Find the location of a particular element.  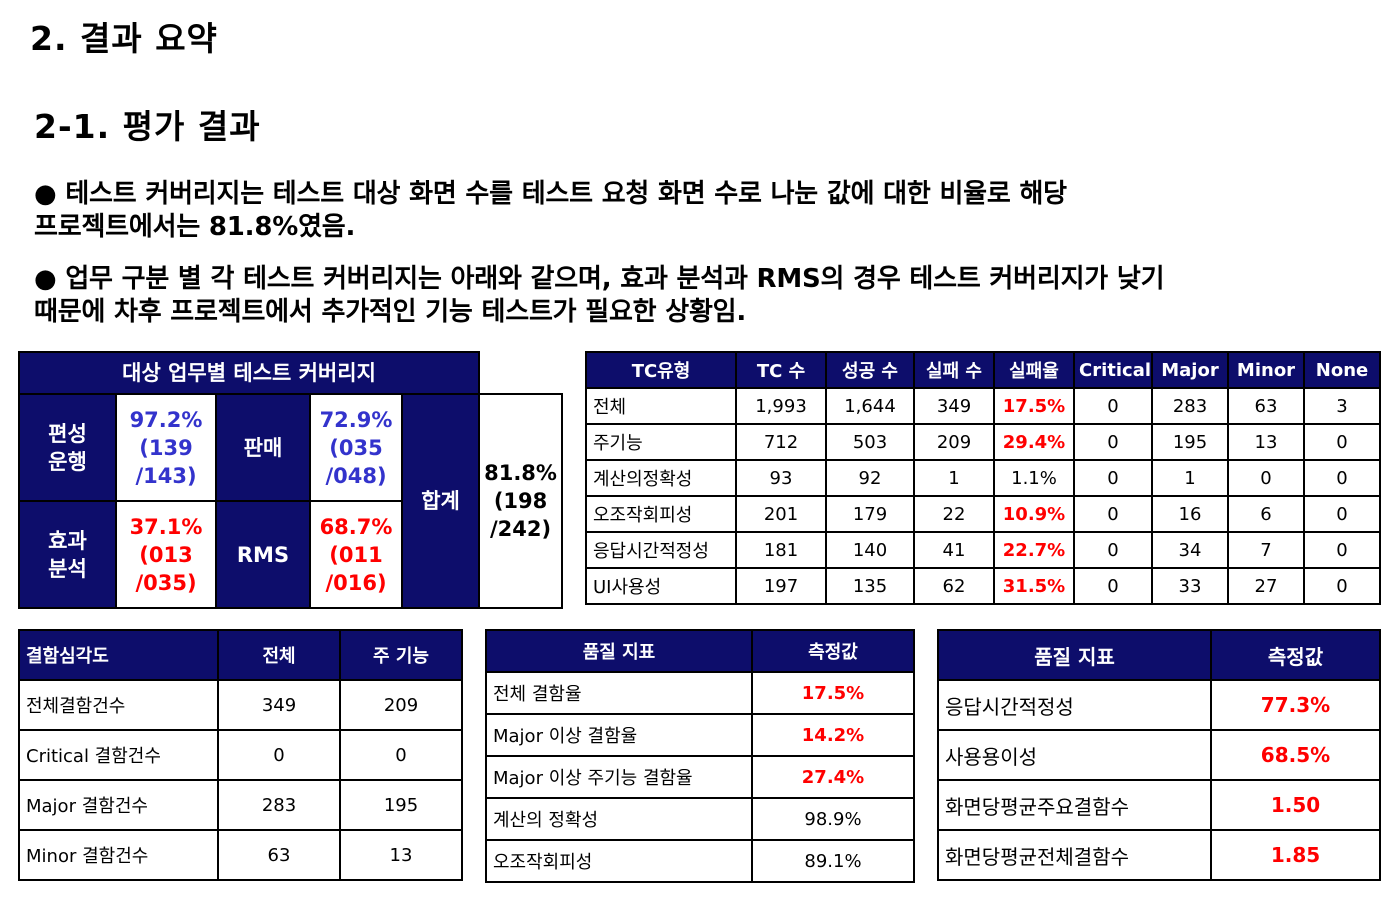

subsection-heading: 2-1. 평가 결과 is located at coordinates (147, 126).